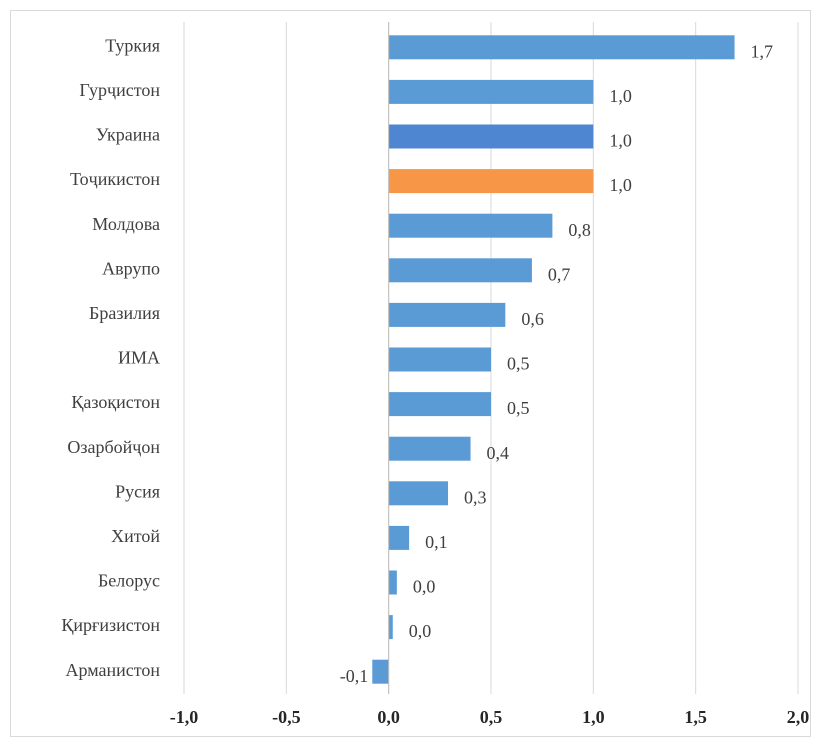 This screenshot has width=821, height=747. Describe the element at coordinates (695, 717) in the screenshot. I see `x-tick-label: 1,5` at that location.